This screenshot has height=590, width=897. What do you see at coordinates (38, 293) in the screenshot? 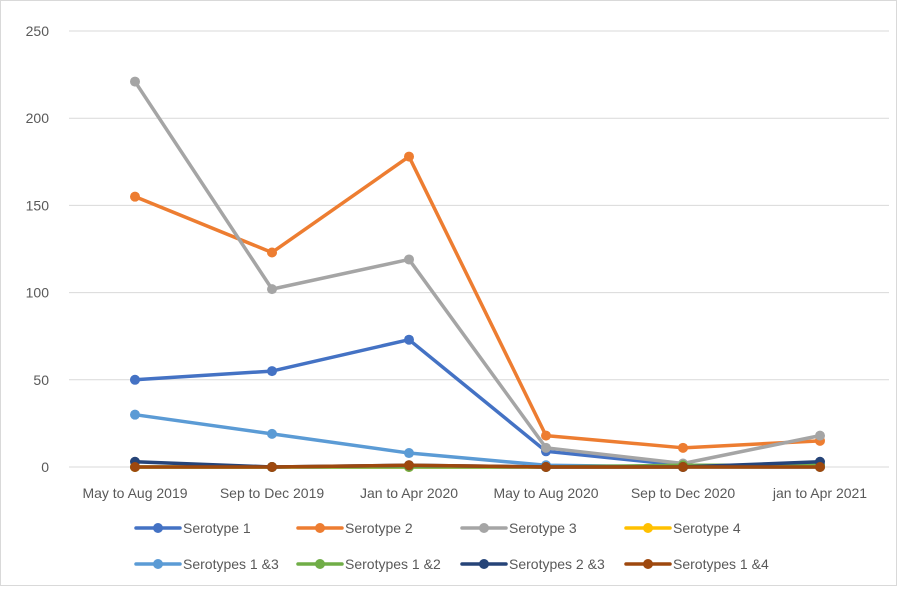
I see `y-tick-label: 100` at bounding box center [38, 293].